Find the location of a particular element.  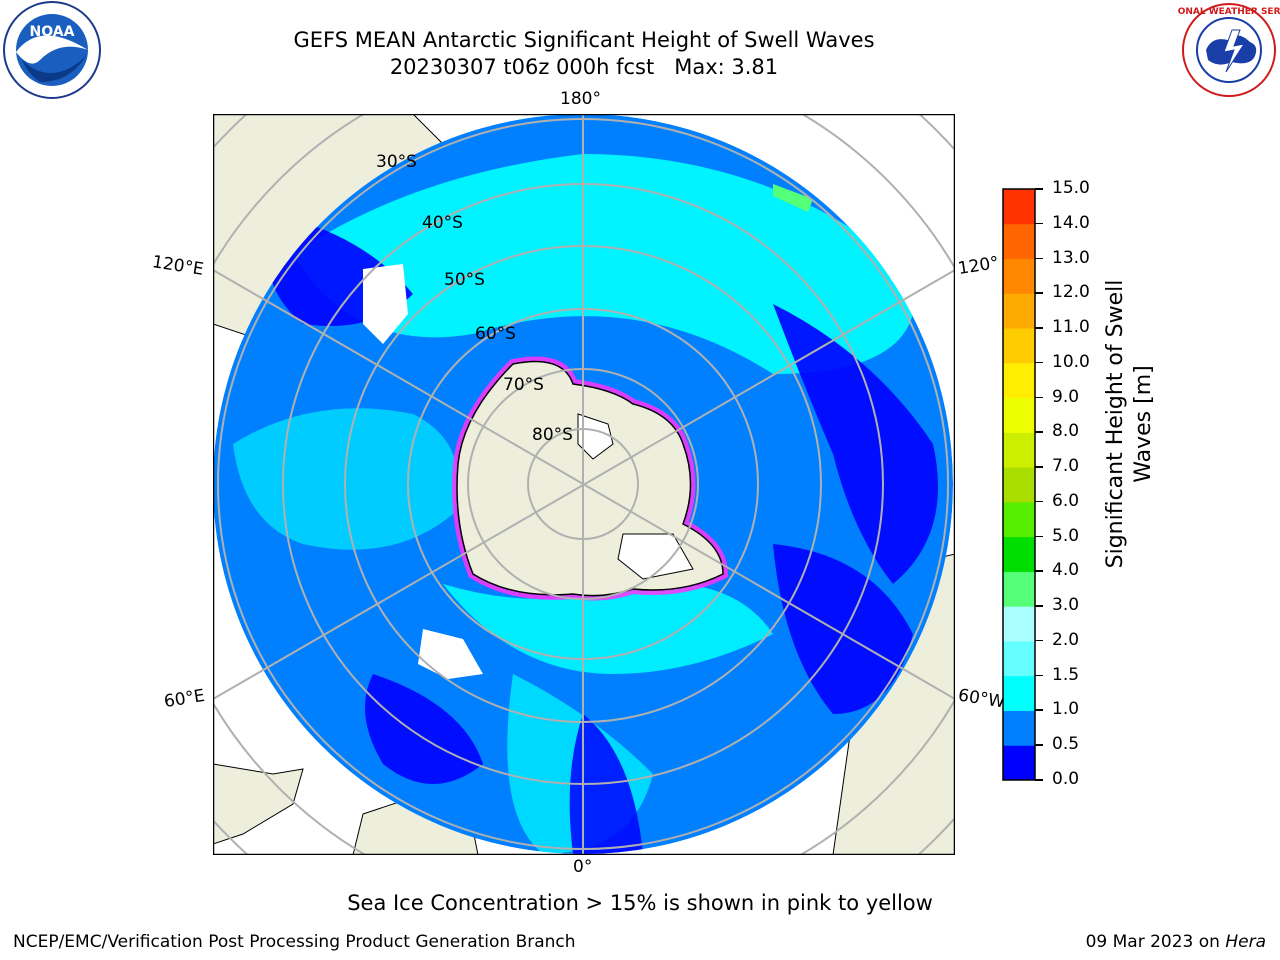

latitude-label-70s: 70°S is located at coordinates (523, 385).